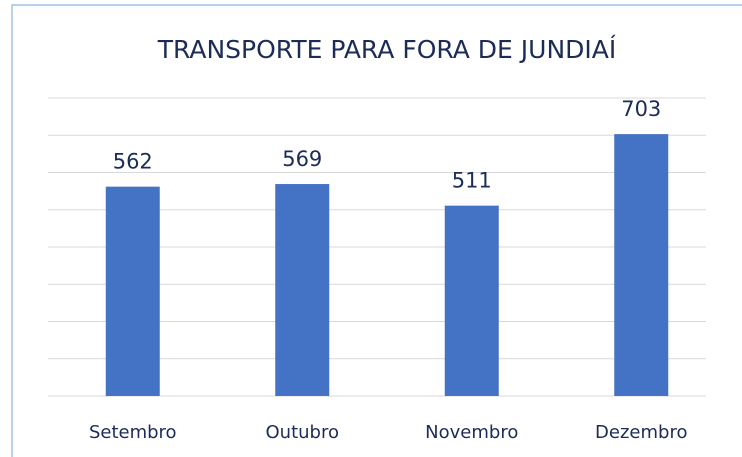  What do you see at coordinates (302, 159) in the screenshot?
I see `value-label: 569` at bounding box center [302, 159].